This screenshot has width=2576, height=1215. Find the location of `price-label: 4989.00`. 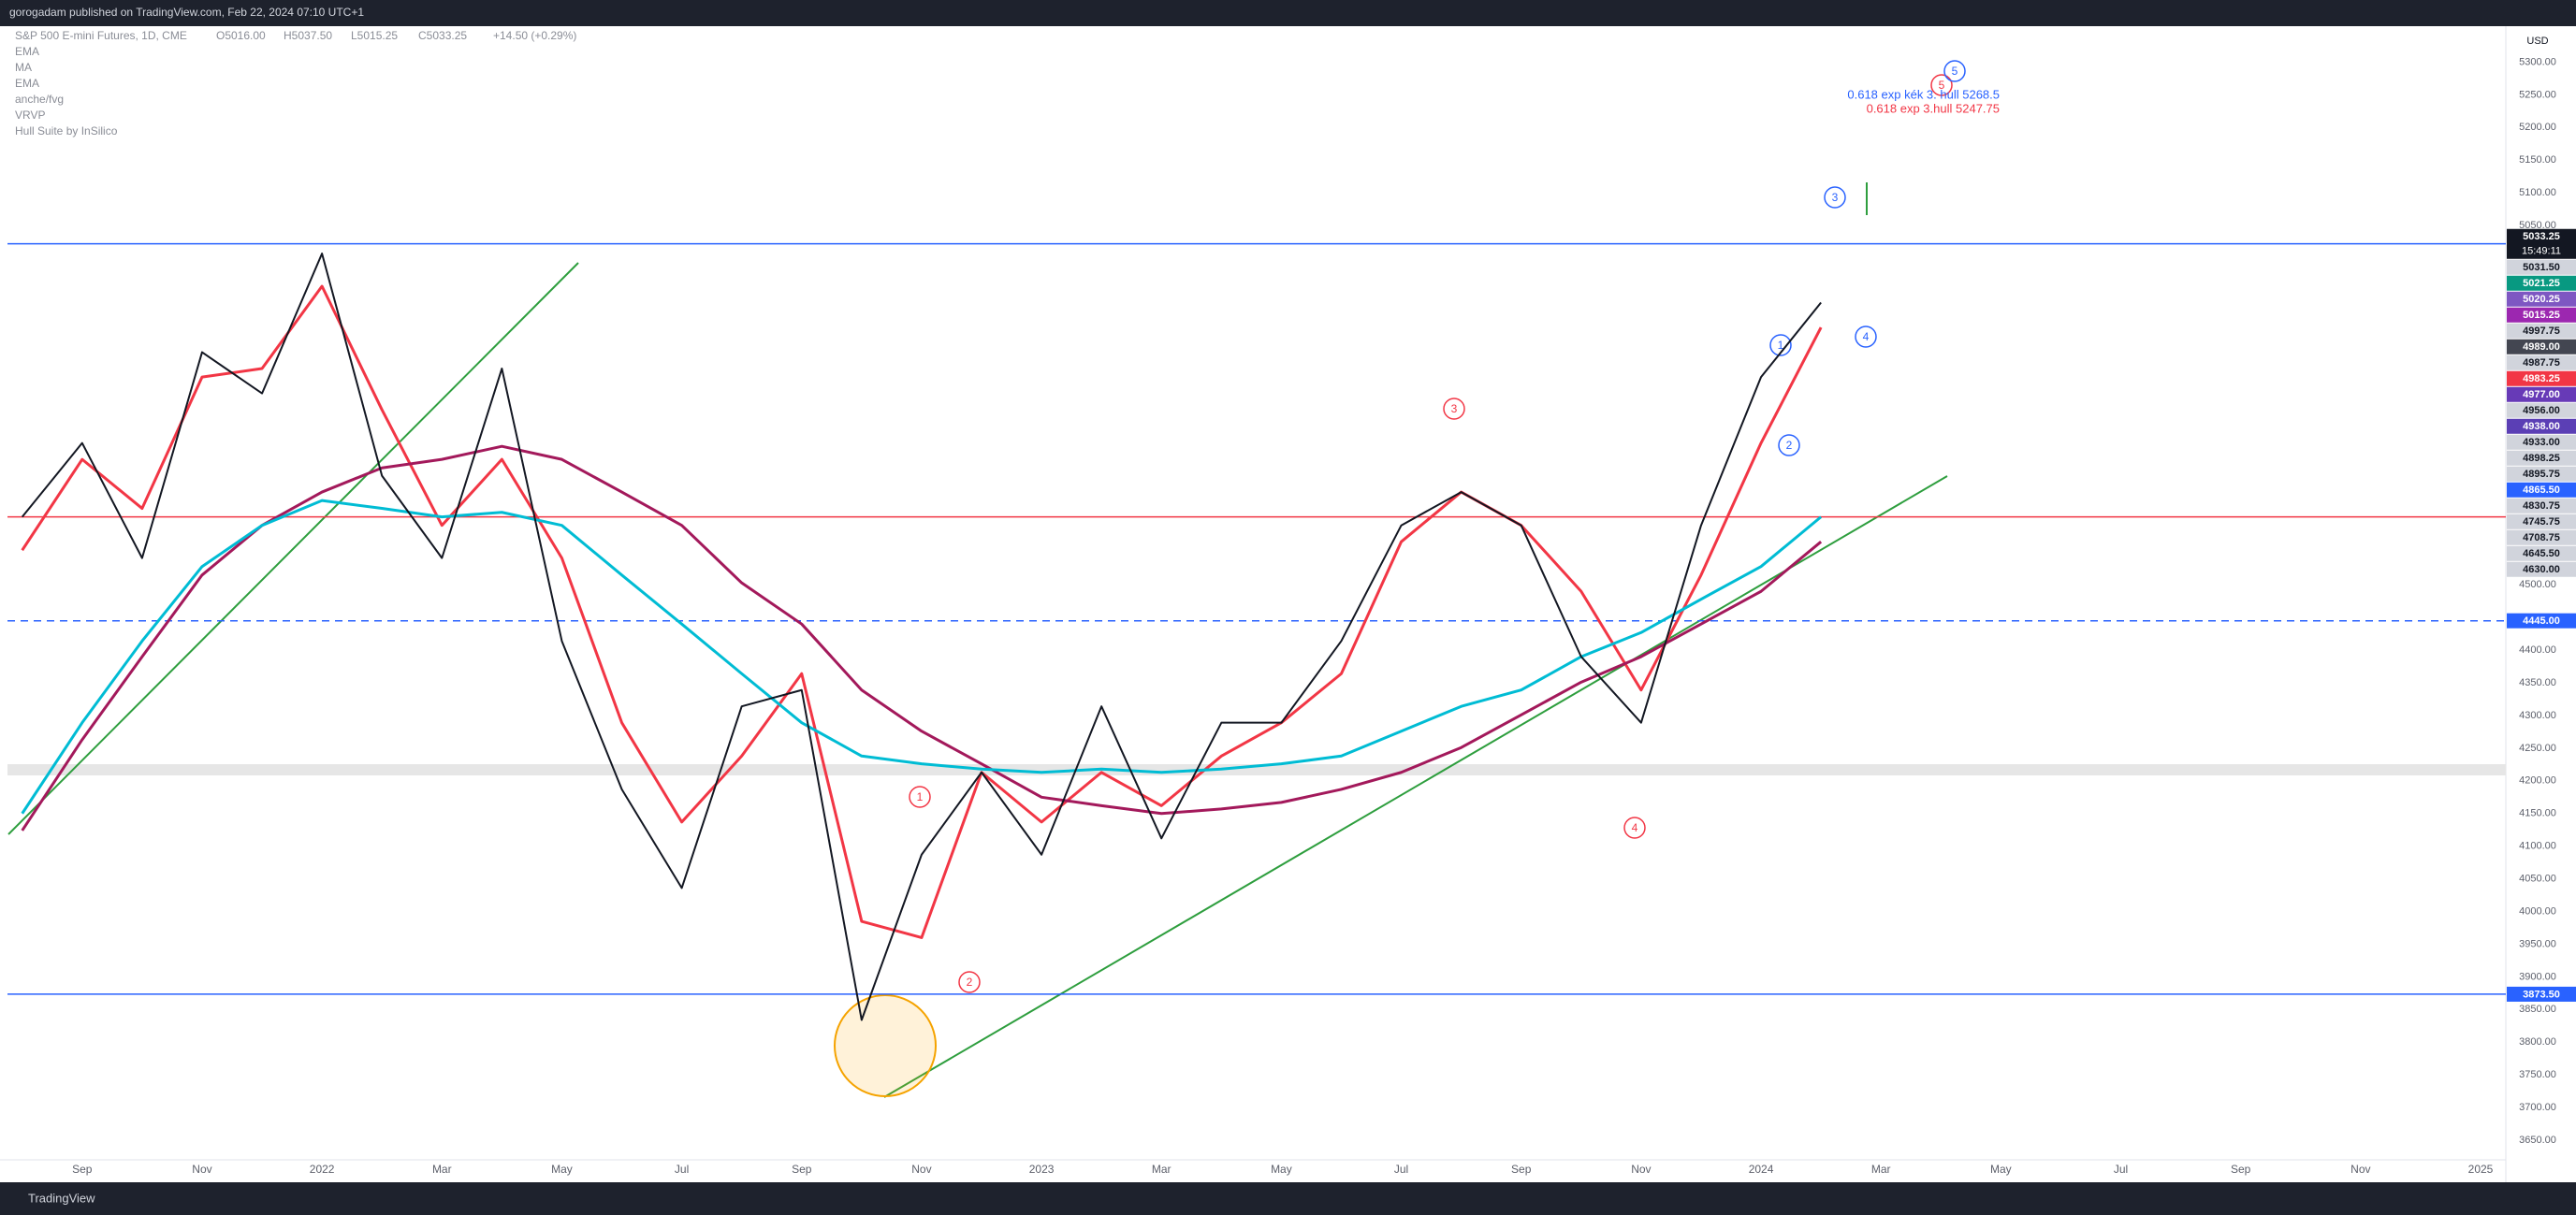

price-label: 4989.00 is located at coordinates (2541, 347).